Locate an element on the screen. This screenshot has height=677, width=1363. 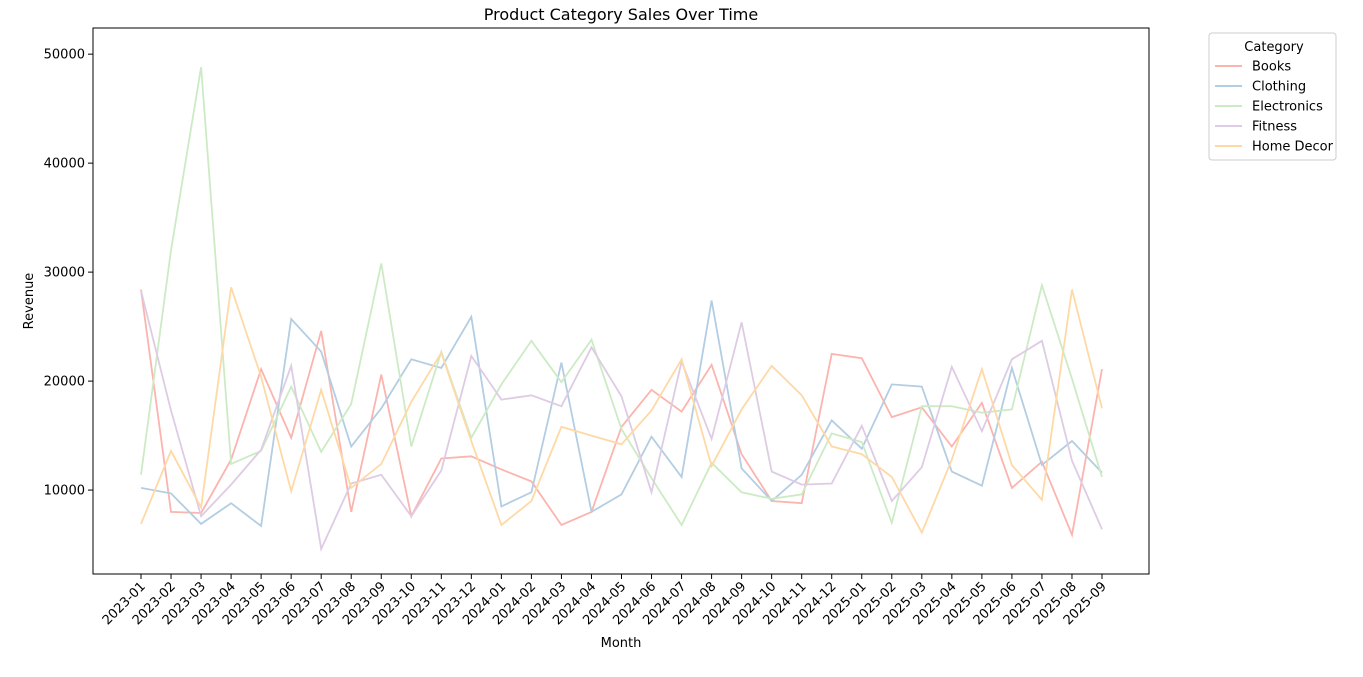
legend-title: Category is located at coordinates (1274, 47).